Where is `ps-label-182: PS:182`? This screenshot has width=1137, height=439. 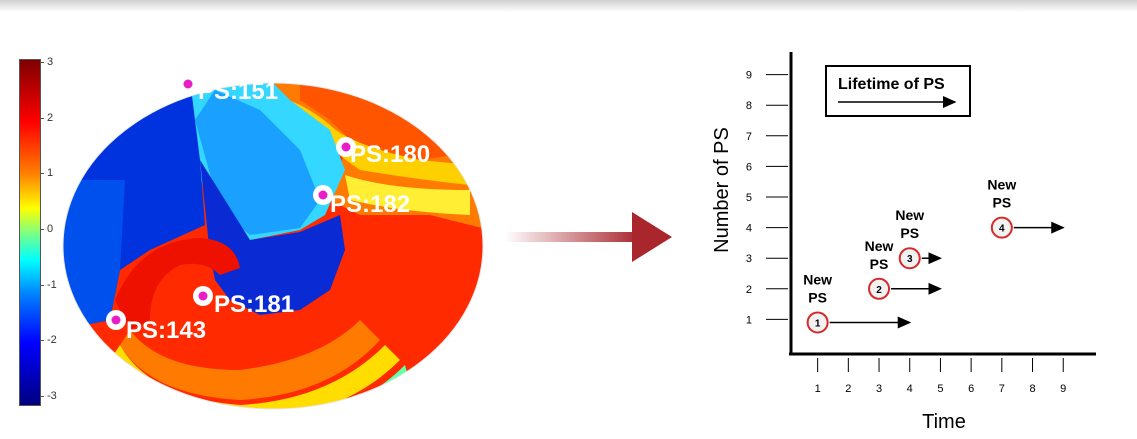 ps-label-182: PS:182 is located at coordinates (370, 204).